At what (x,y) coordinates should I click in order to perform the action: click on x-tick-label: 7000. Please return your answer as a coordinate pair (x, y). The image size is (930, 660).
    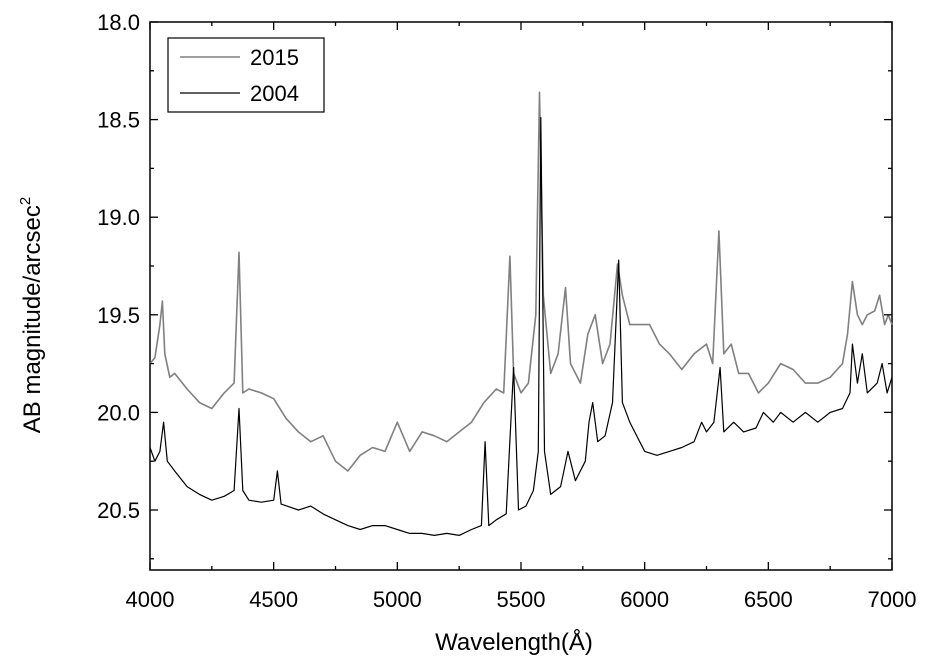
    Looking at the image, I should click on (892, 599).